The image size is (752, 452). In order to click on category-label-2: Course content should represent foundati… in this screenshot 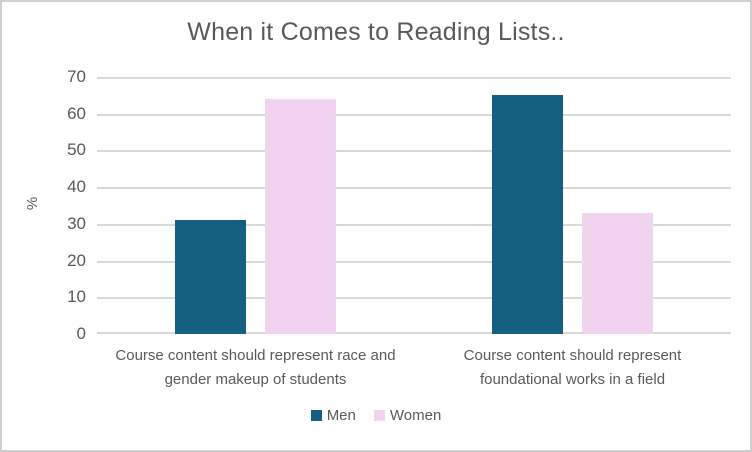, I will do `click(572, 367)`.